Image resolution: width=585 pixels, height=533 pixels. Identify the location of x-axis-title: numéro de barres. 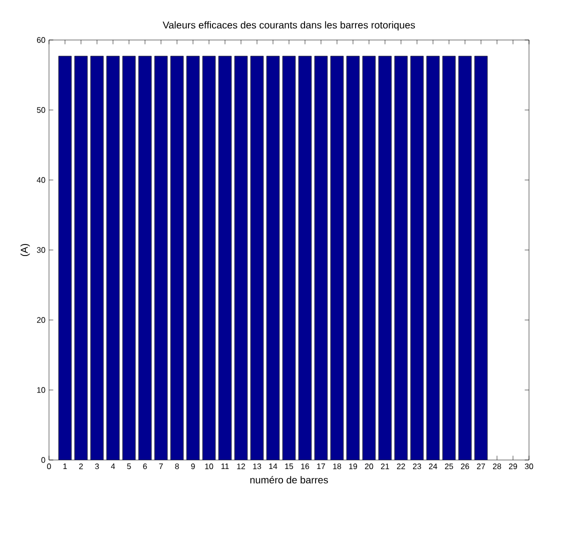
(289, 480).